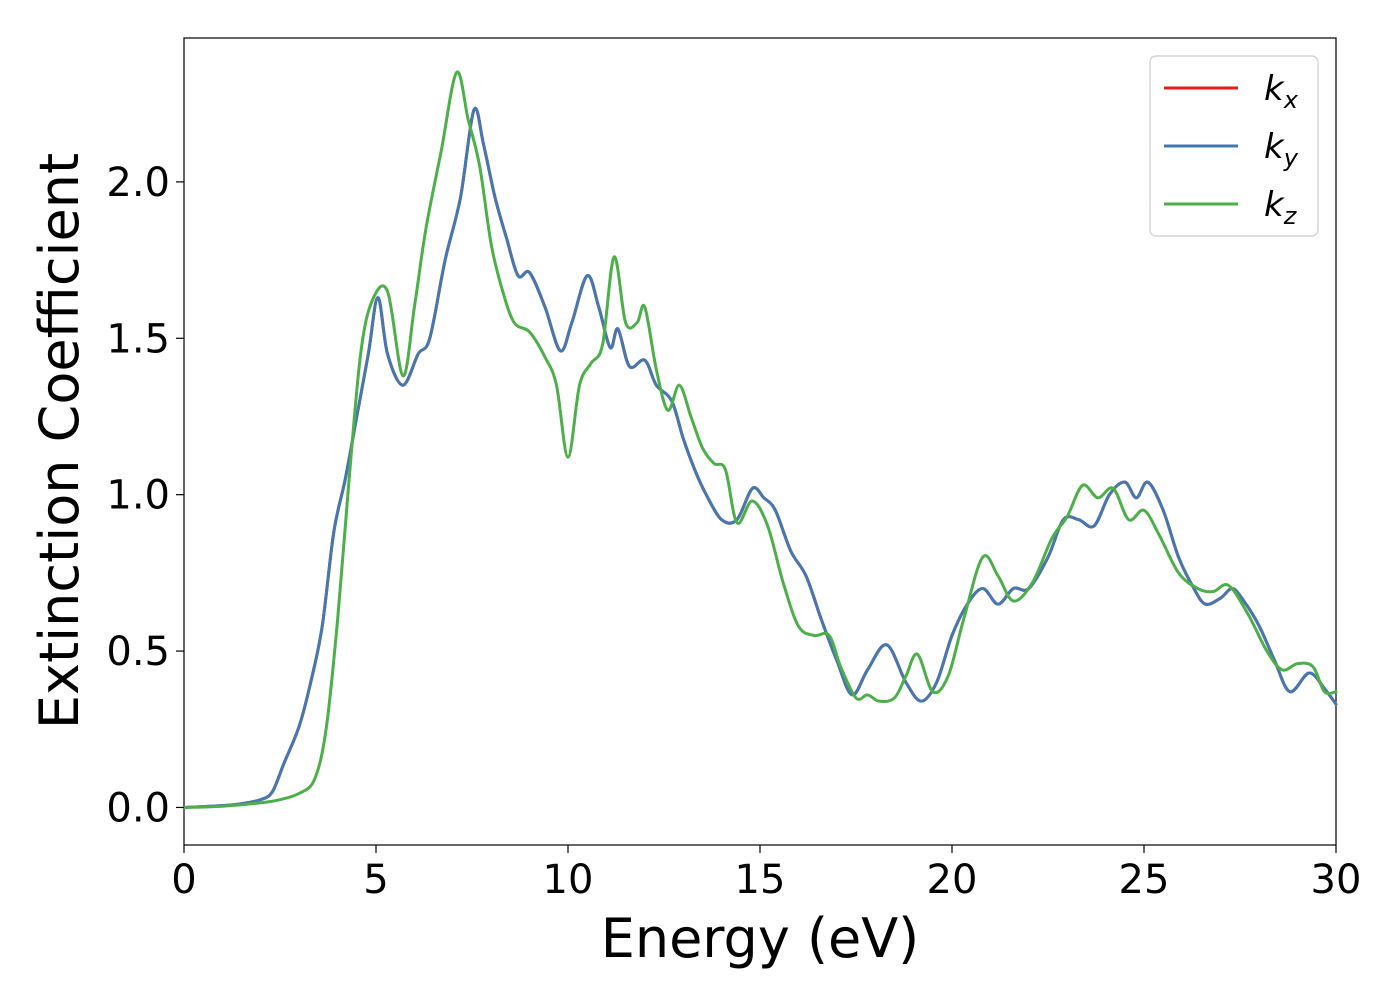  I want to click on x-axis: 0 5 10 15 20 25 30, so click(766, 874).